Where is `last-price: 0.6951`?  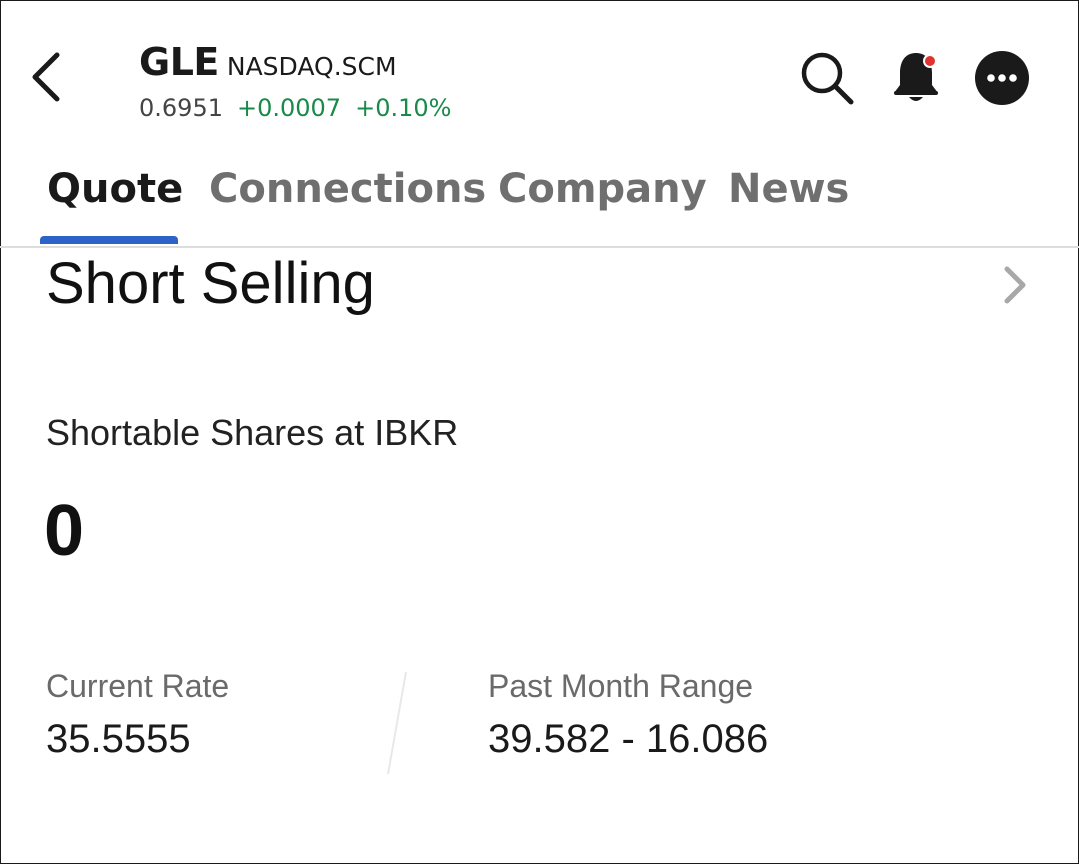
last-price: 0.6951 is located at coordinates (181, 108).